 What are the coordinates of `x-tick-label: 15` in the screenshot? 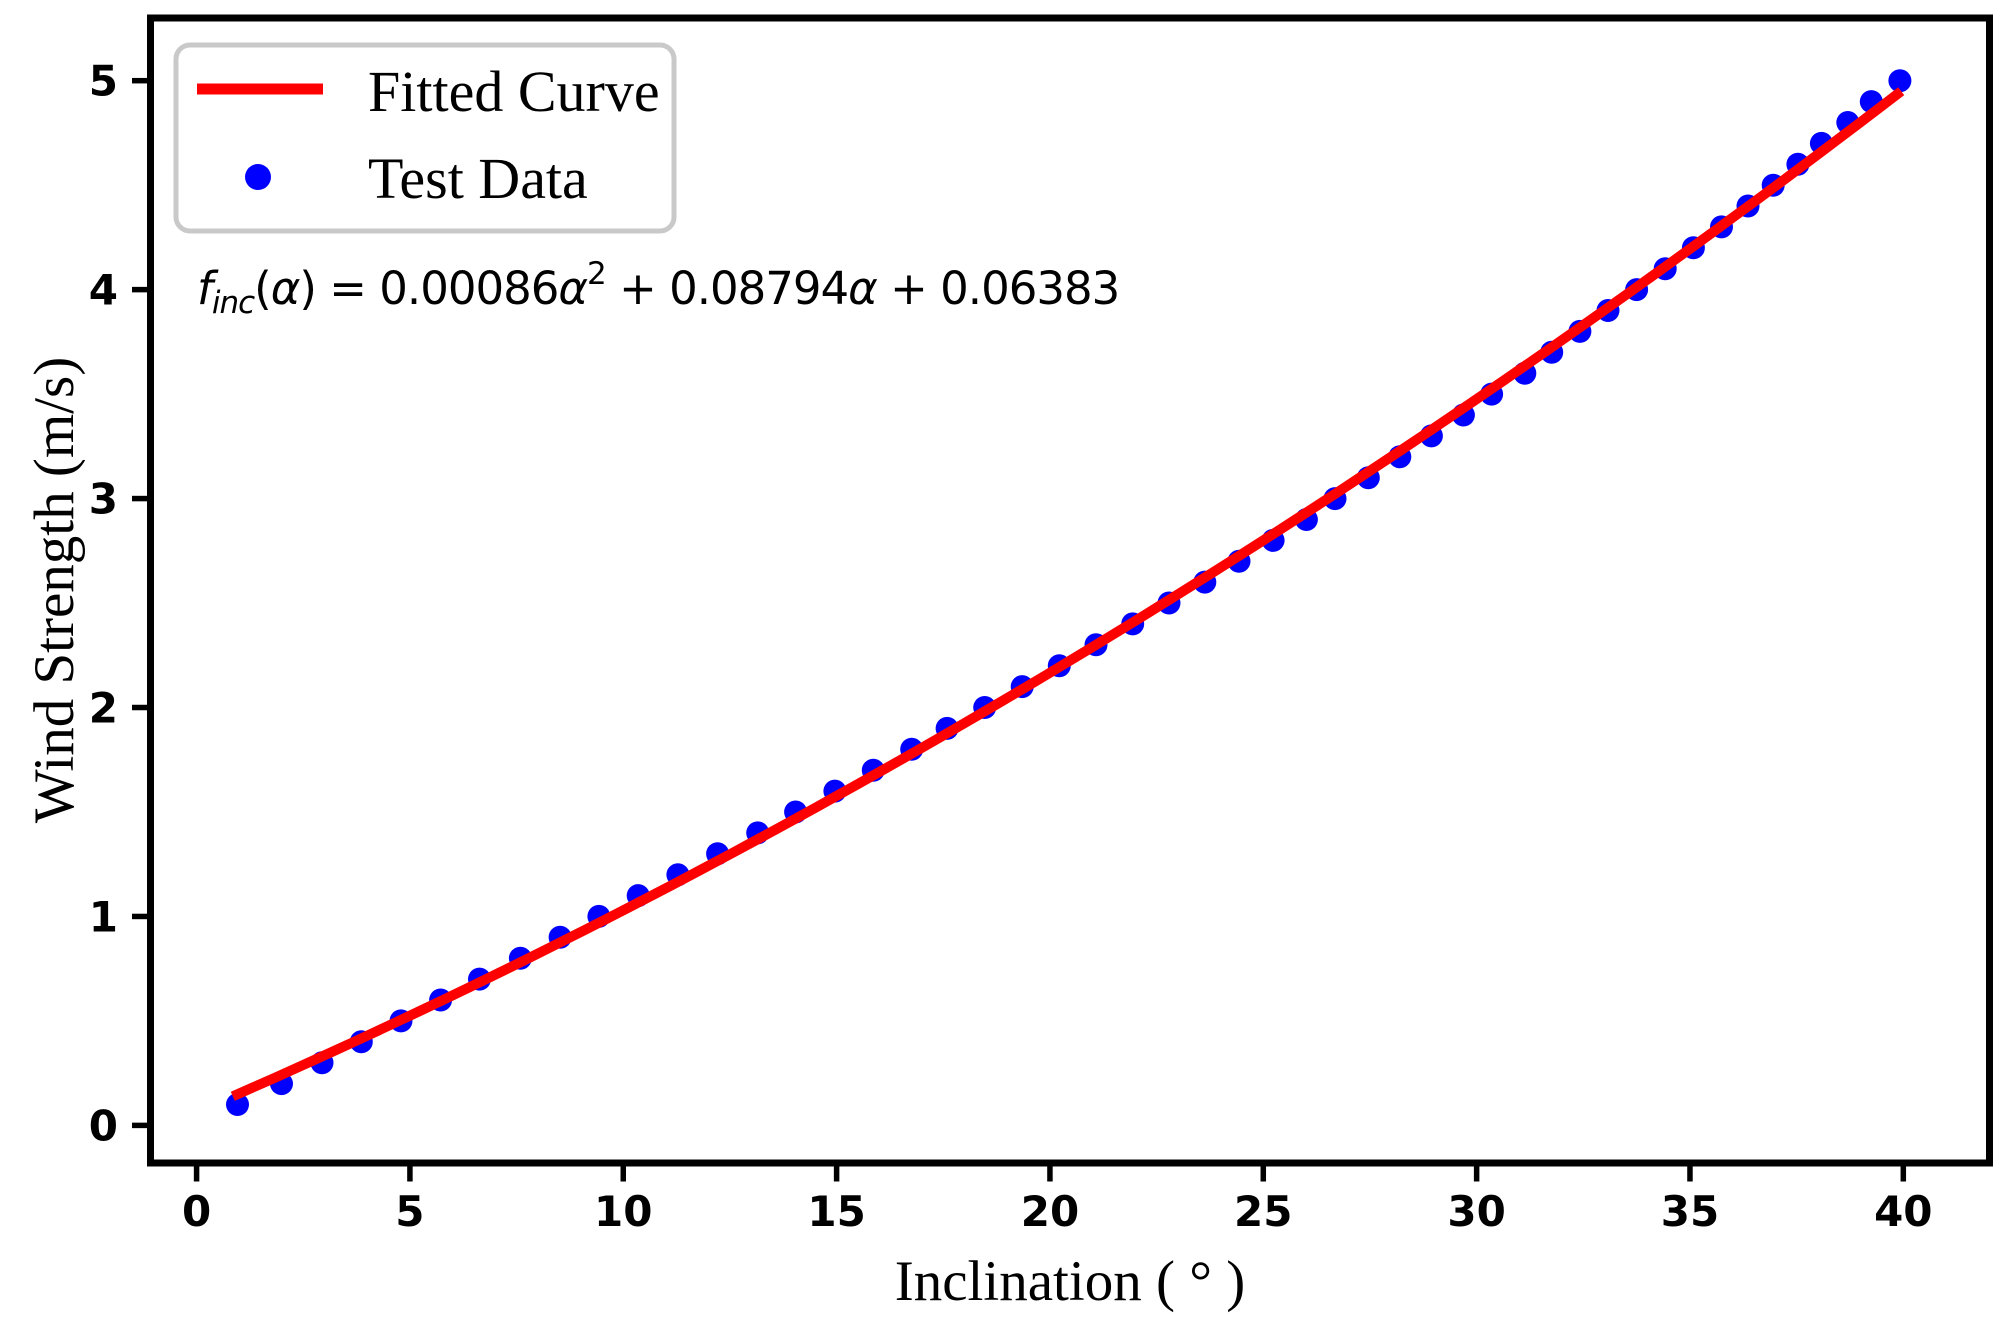 It's located at (836, 1211).